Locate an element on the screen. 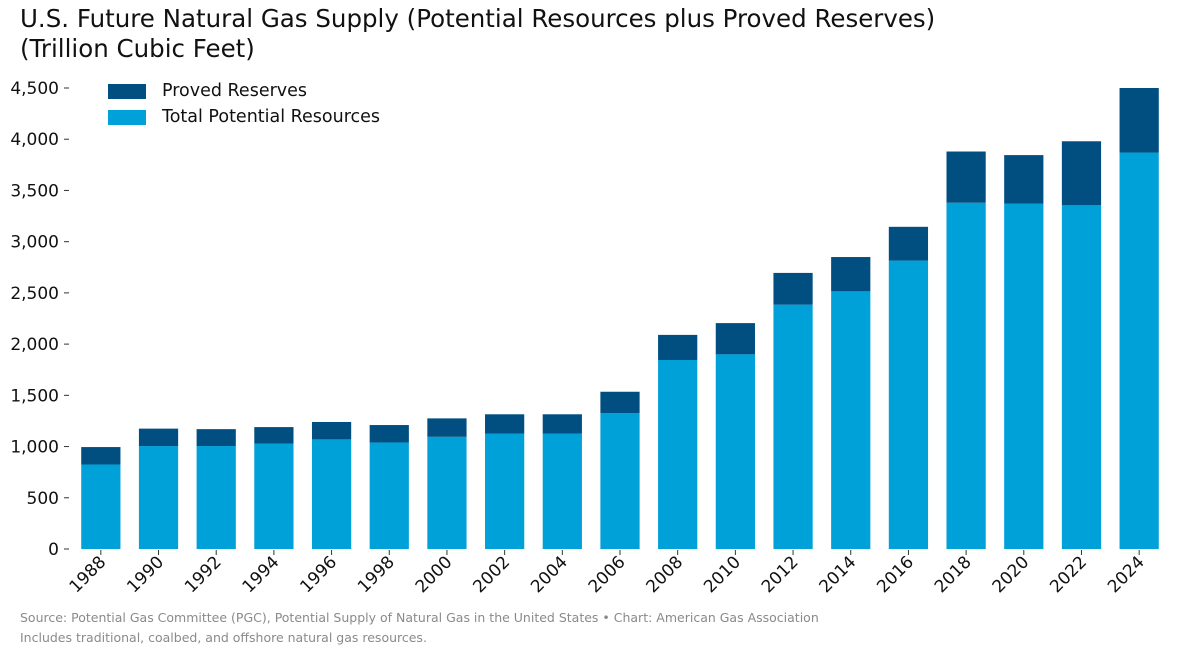  legend-item-total-potential-resources: Total Potential Resources is located at coordinates (244, 117).